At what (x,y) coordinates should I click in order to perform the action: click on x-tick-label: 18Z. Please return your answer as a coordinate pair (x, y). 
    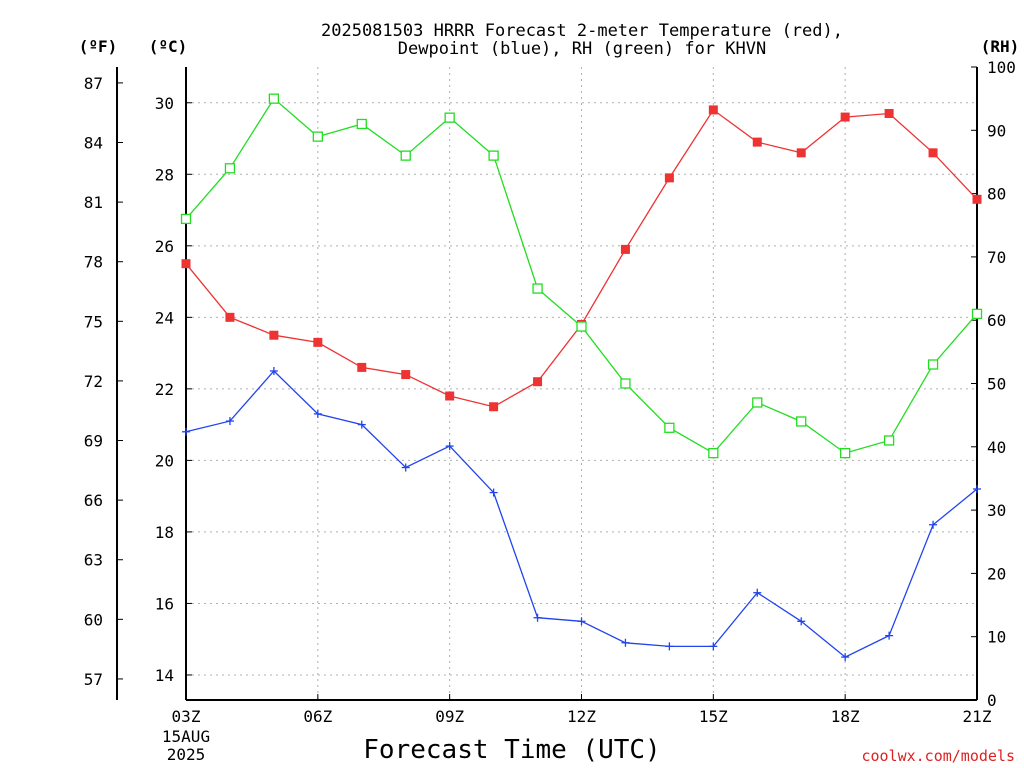
    Looking at the image, I should click on (845, 716).